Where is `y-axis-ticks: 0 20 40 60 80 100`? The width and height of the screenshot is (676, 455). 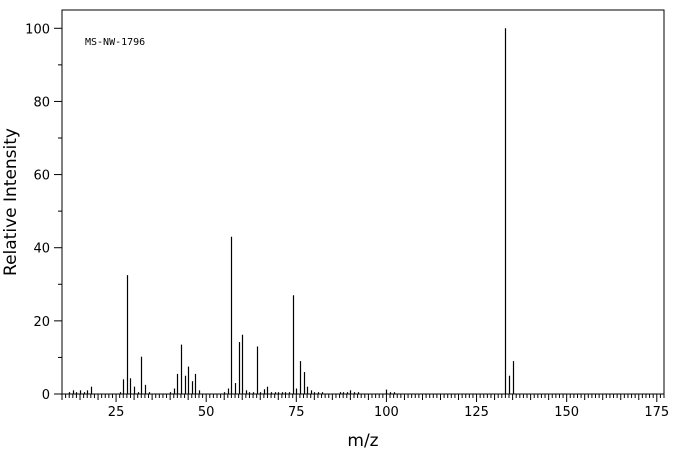 y-axis-ticks: 0 20 40 60 80 100 is located at coordinates (43, 212).